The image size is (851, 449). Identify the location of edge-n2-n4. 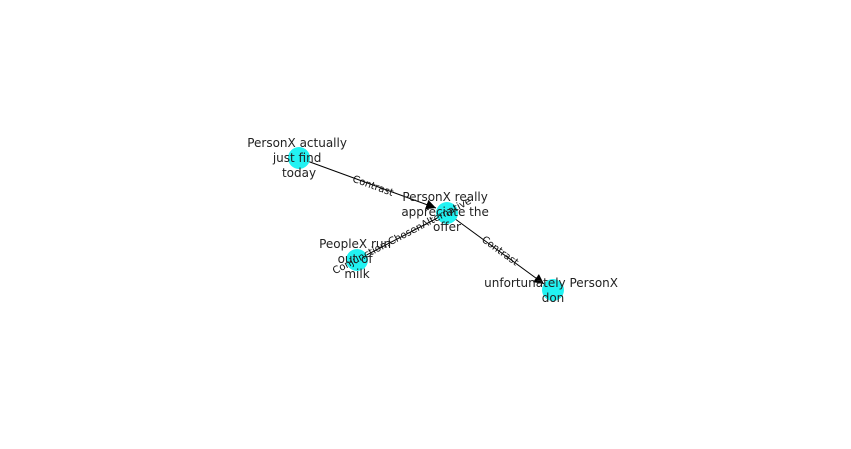
(495, 248).